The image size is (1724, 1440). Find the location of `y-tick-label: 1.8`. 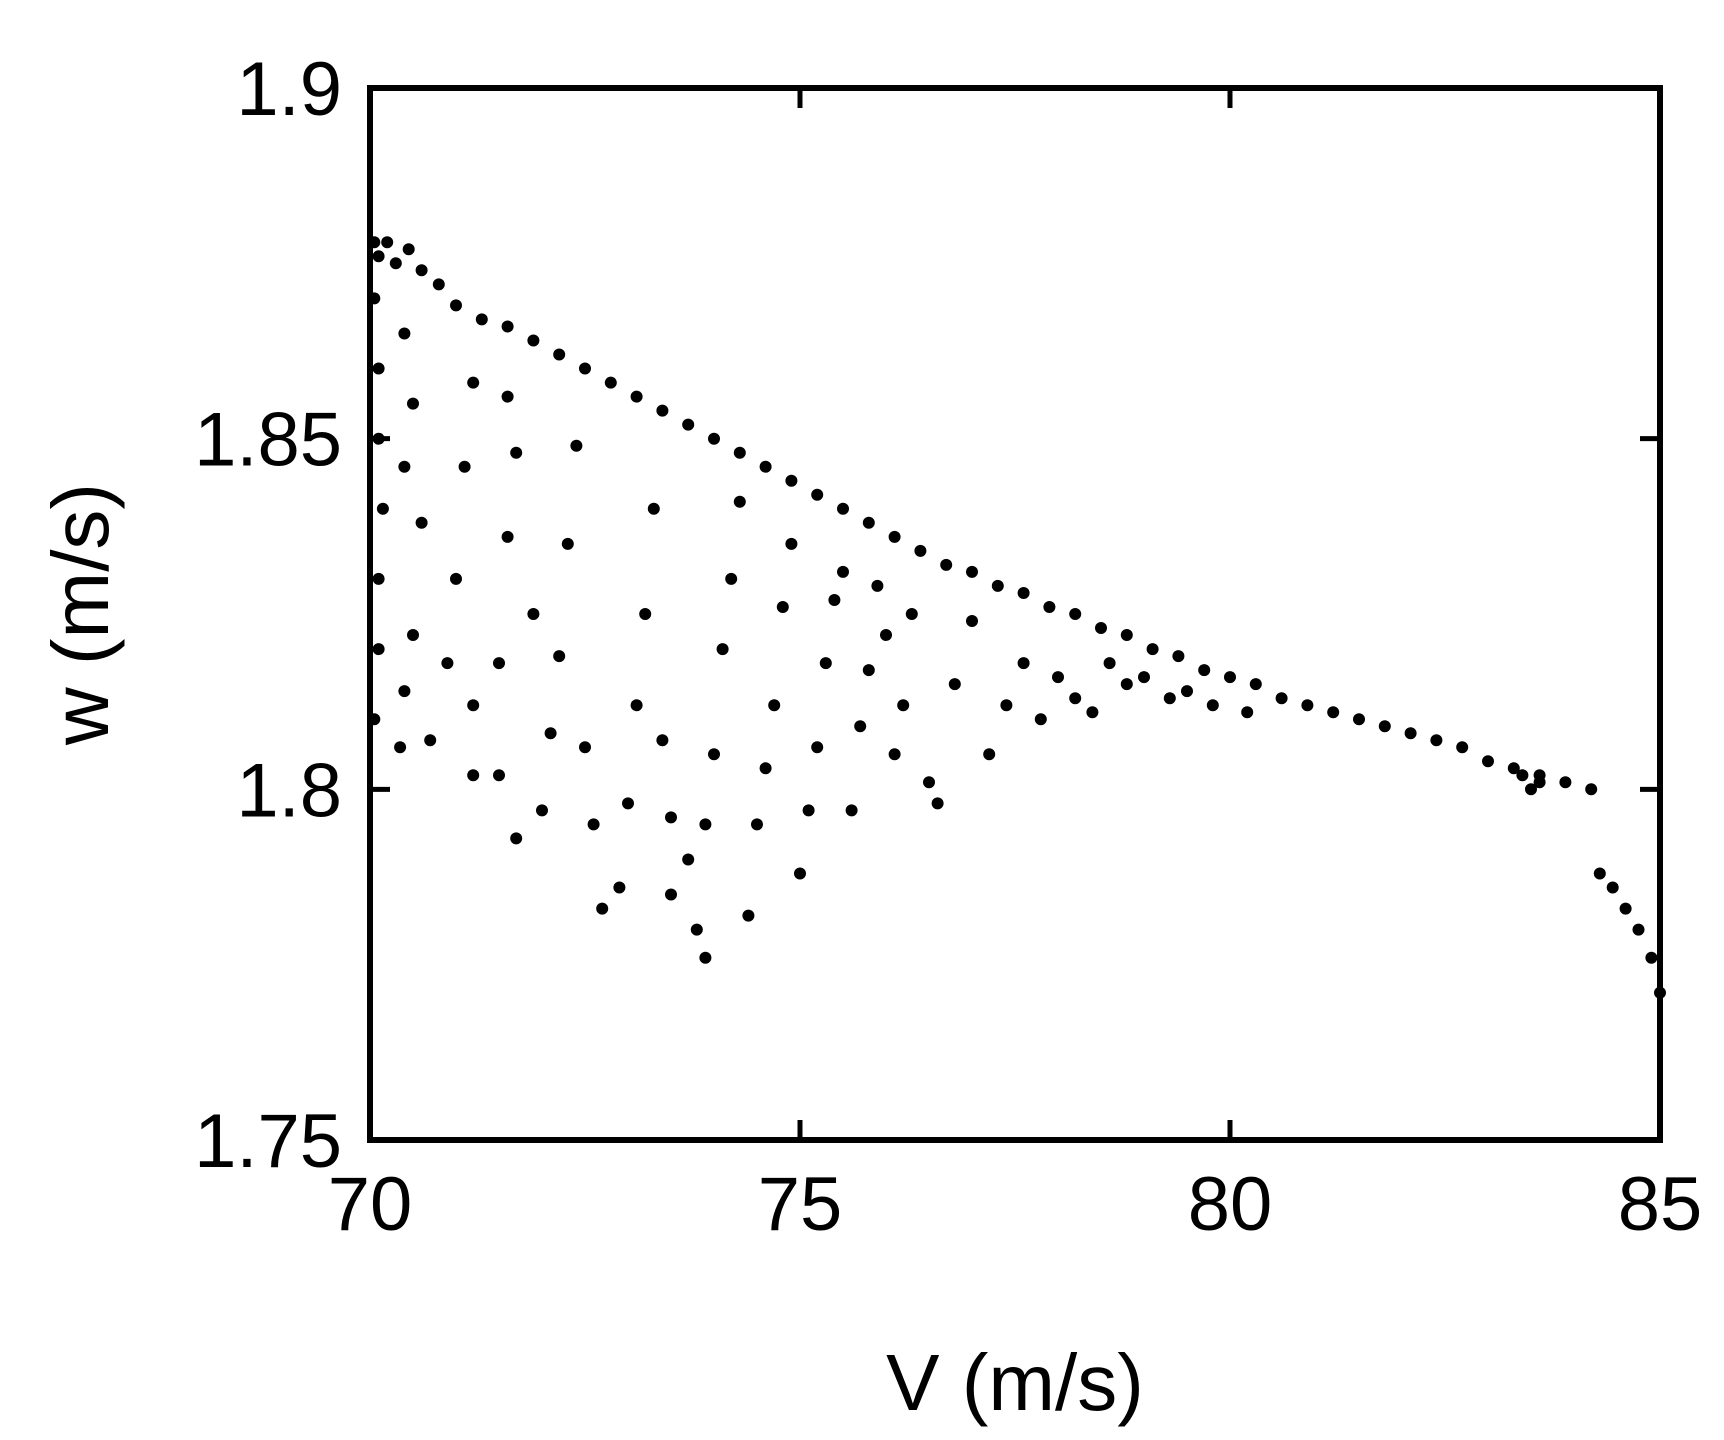

y-tick-label: 1.8 is located at coordinates (289, 790).